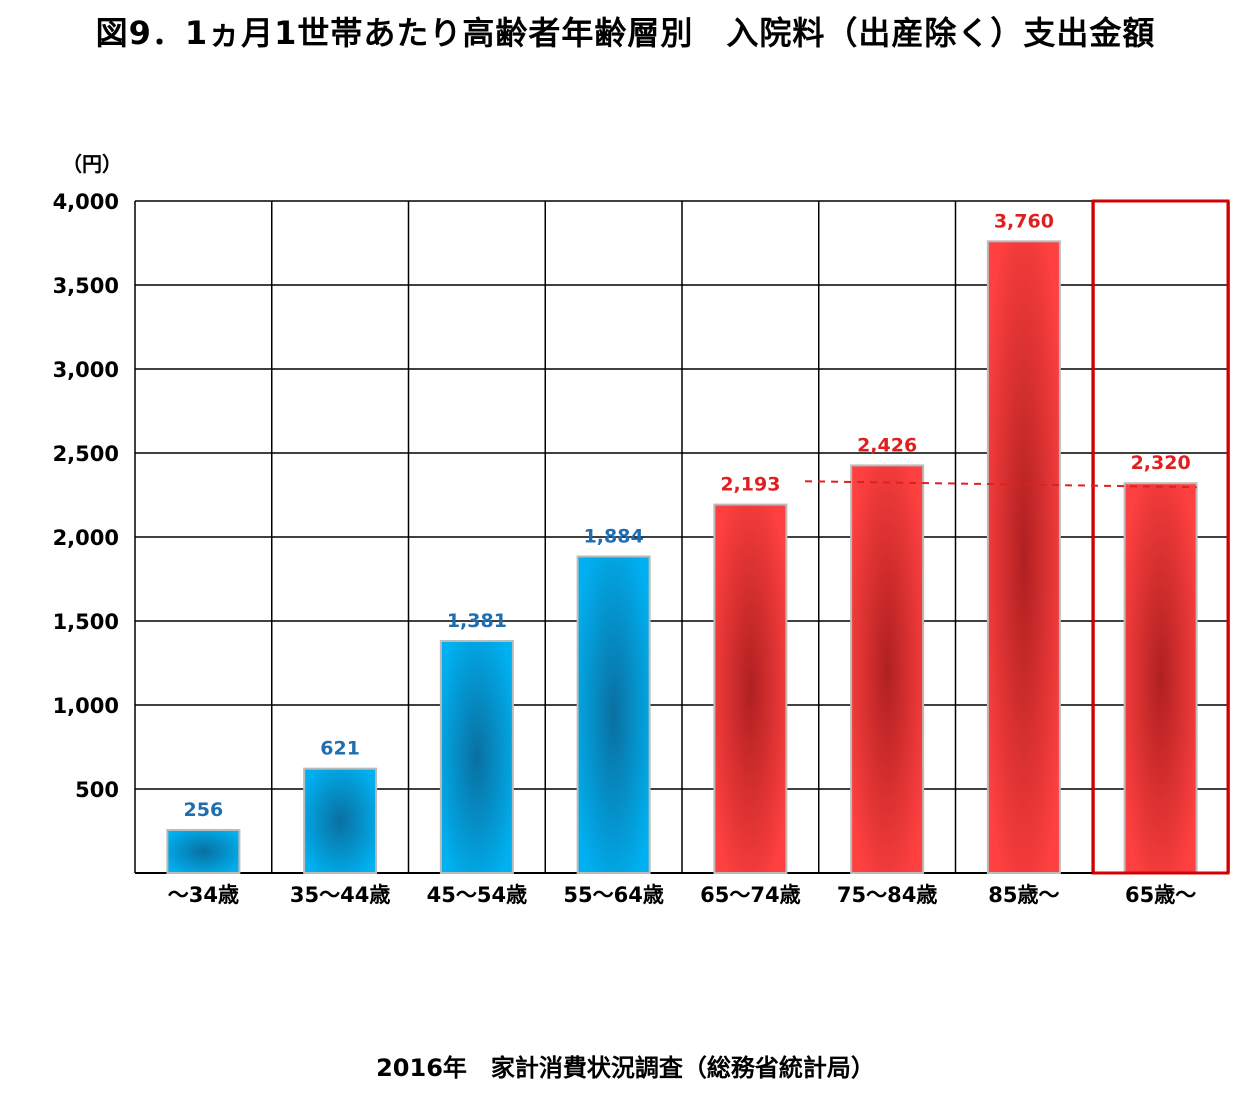 The image size is (1251, 1103). What do you see at coordinates (625, 33) in the screenshot?
I see `chart-title: 図9．1ヵ月1世帯あたり高齢者年齢層別 入院料（出産除く）支出金額` at bounding box center [625, 33].